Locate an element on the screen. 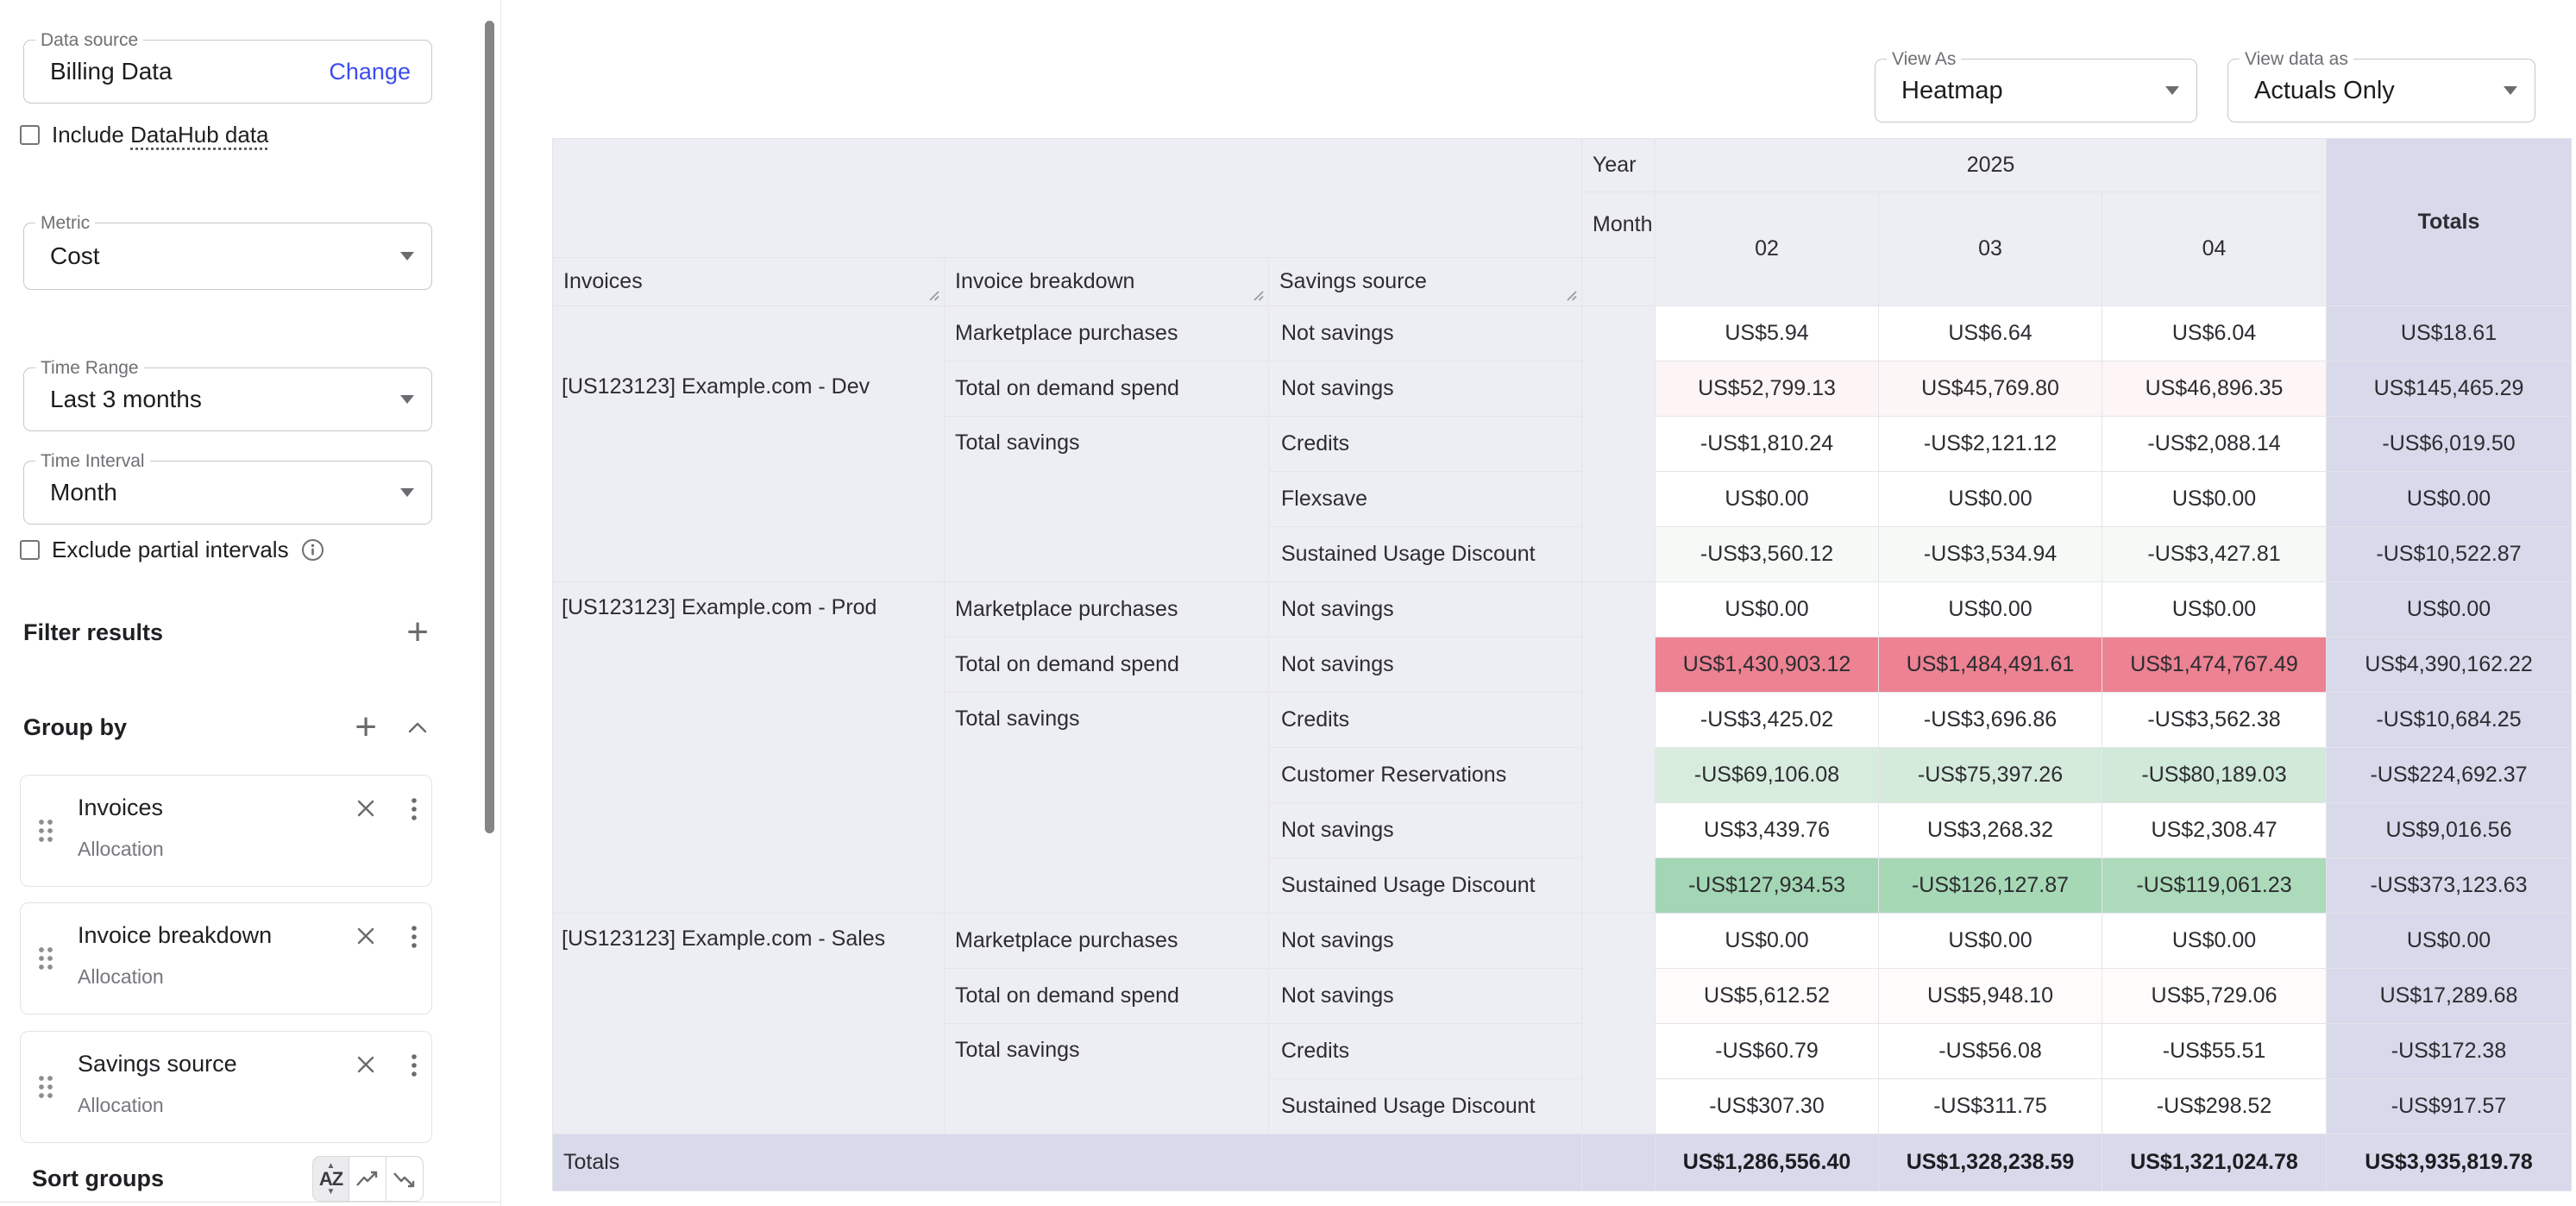 Image resolution: width=2576 pixels, height=1206 pixels. view-data-as-select: View data as Actuals Only is located at coordinates (2381, 85).